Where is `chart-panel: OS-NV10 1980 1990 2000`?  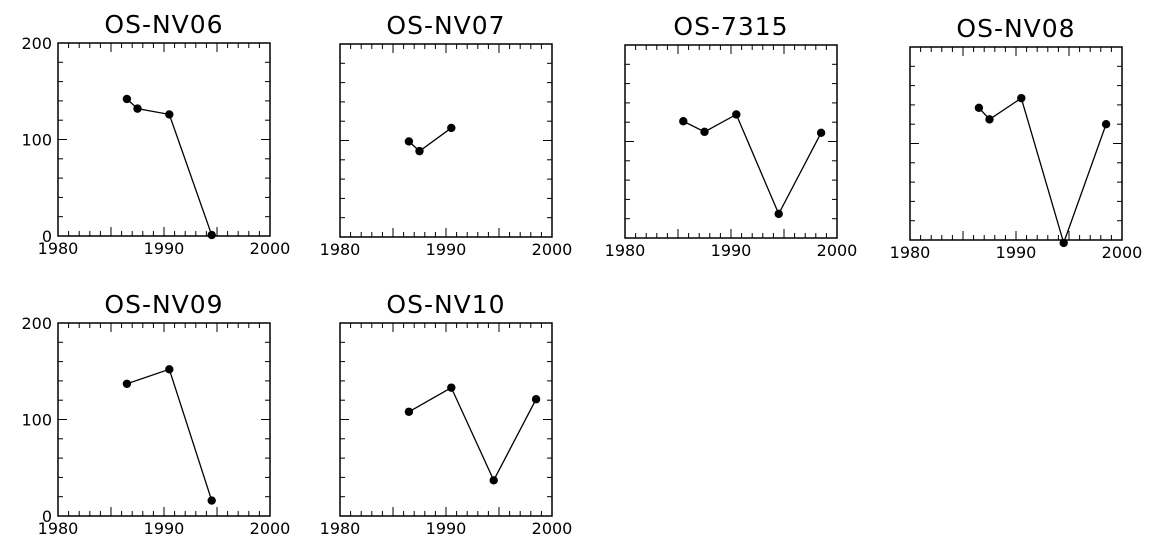
chart-panel: OS-NV10 1980 1990 2000 is located at coordinates (446, 414).